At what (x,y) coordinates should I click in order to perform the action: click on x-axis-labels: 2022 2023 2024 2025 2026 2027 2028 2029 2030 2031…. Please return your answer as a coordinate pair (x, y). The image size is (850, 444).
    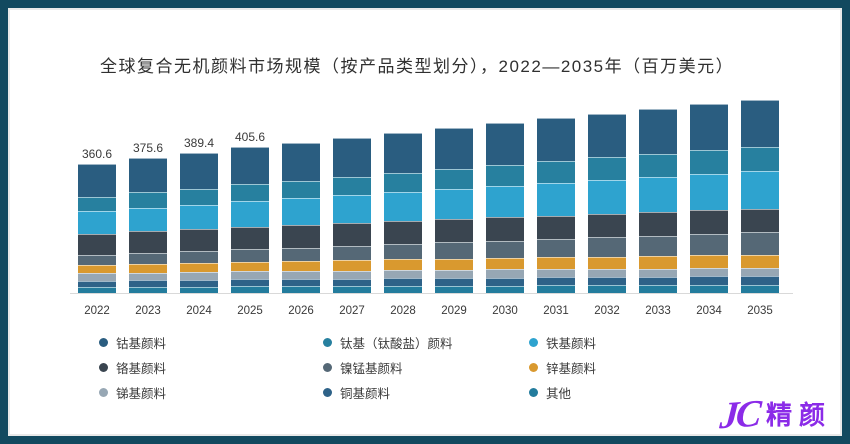
    Looking at the image, I should click on (428, 311).